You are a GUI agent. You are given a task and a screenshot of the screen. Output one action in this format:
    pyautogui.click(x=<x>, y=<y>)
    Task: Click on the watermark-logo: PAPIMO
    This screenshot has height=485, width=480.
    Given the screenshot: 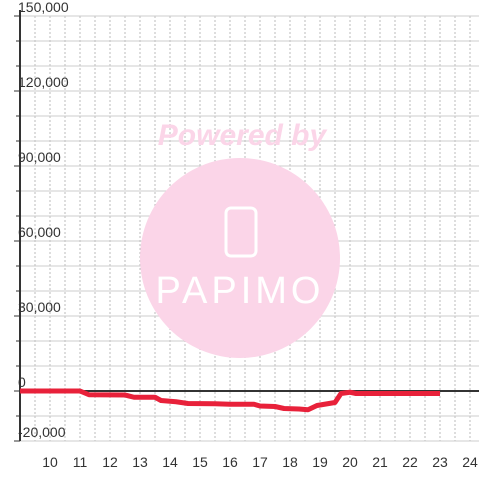 What is the action you would take?
    pyautogui.click(x=240, y=291)
    